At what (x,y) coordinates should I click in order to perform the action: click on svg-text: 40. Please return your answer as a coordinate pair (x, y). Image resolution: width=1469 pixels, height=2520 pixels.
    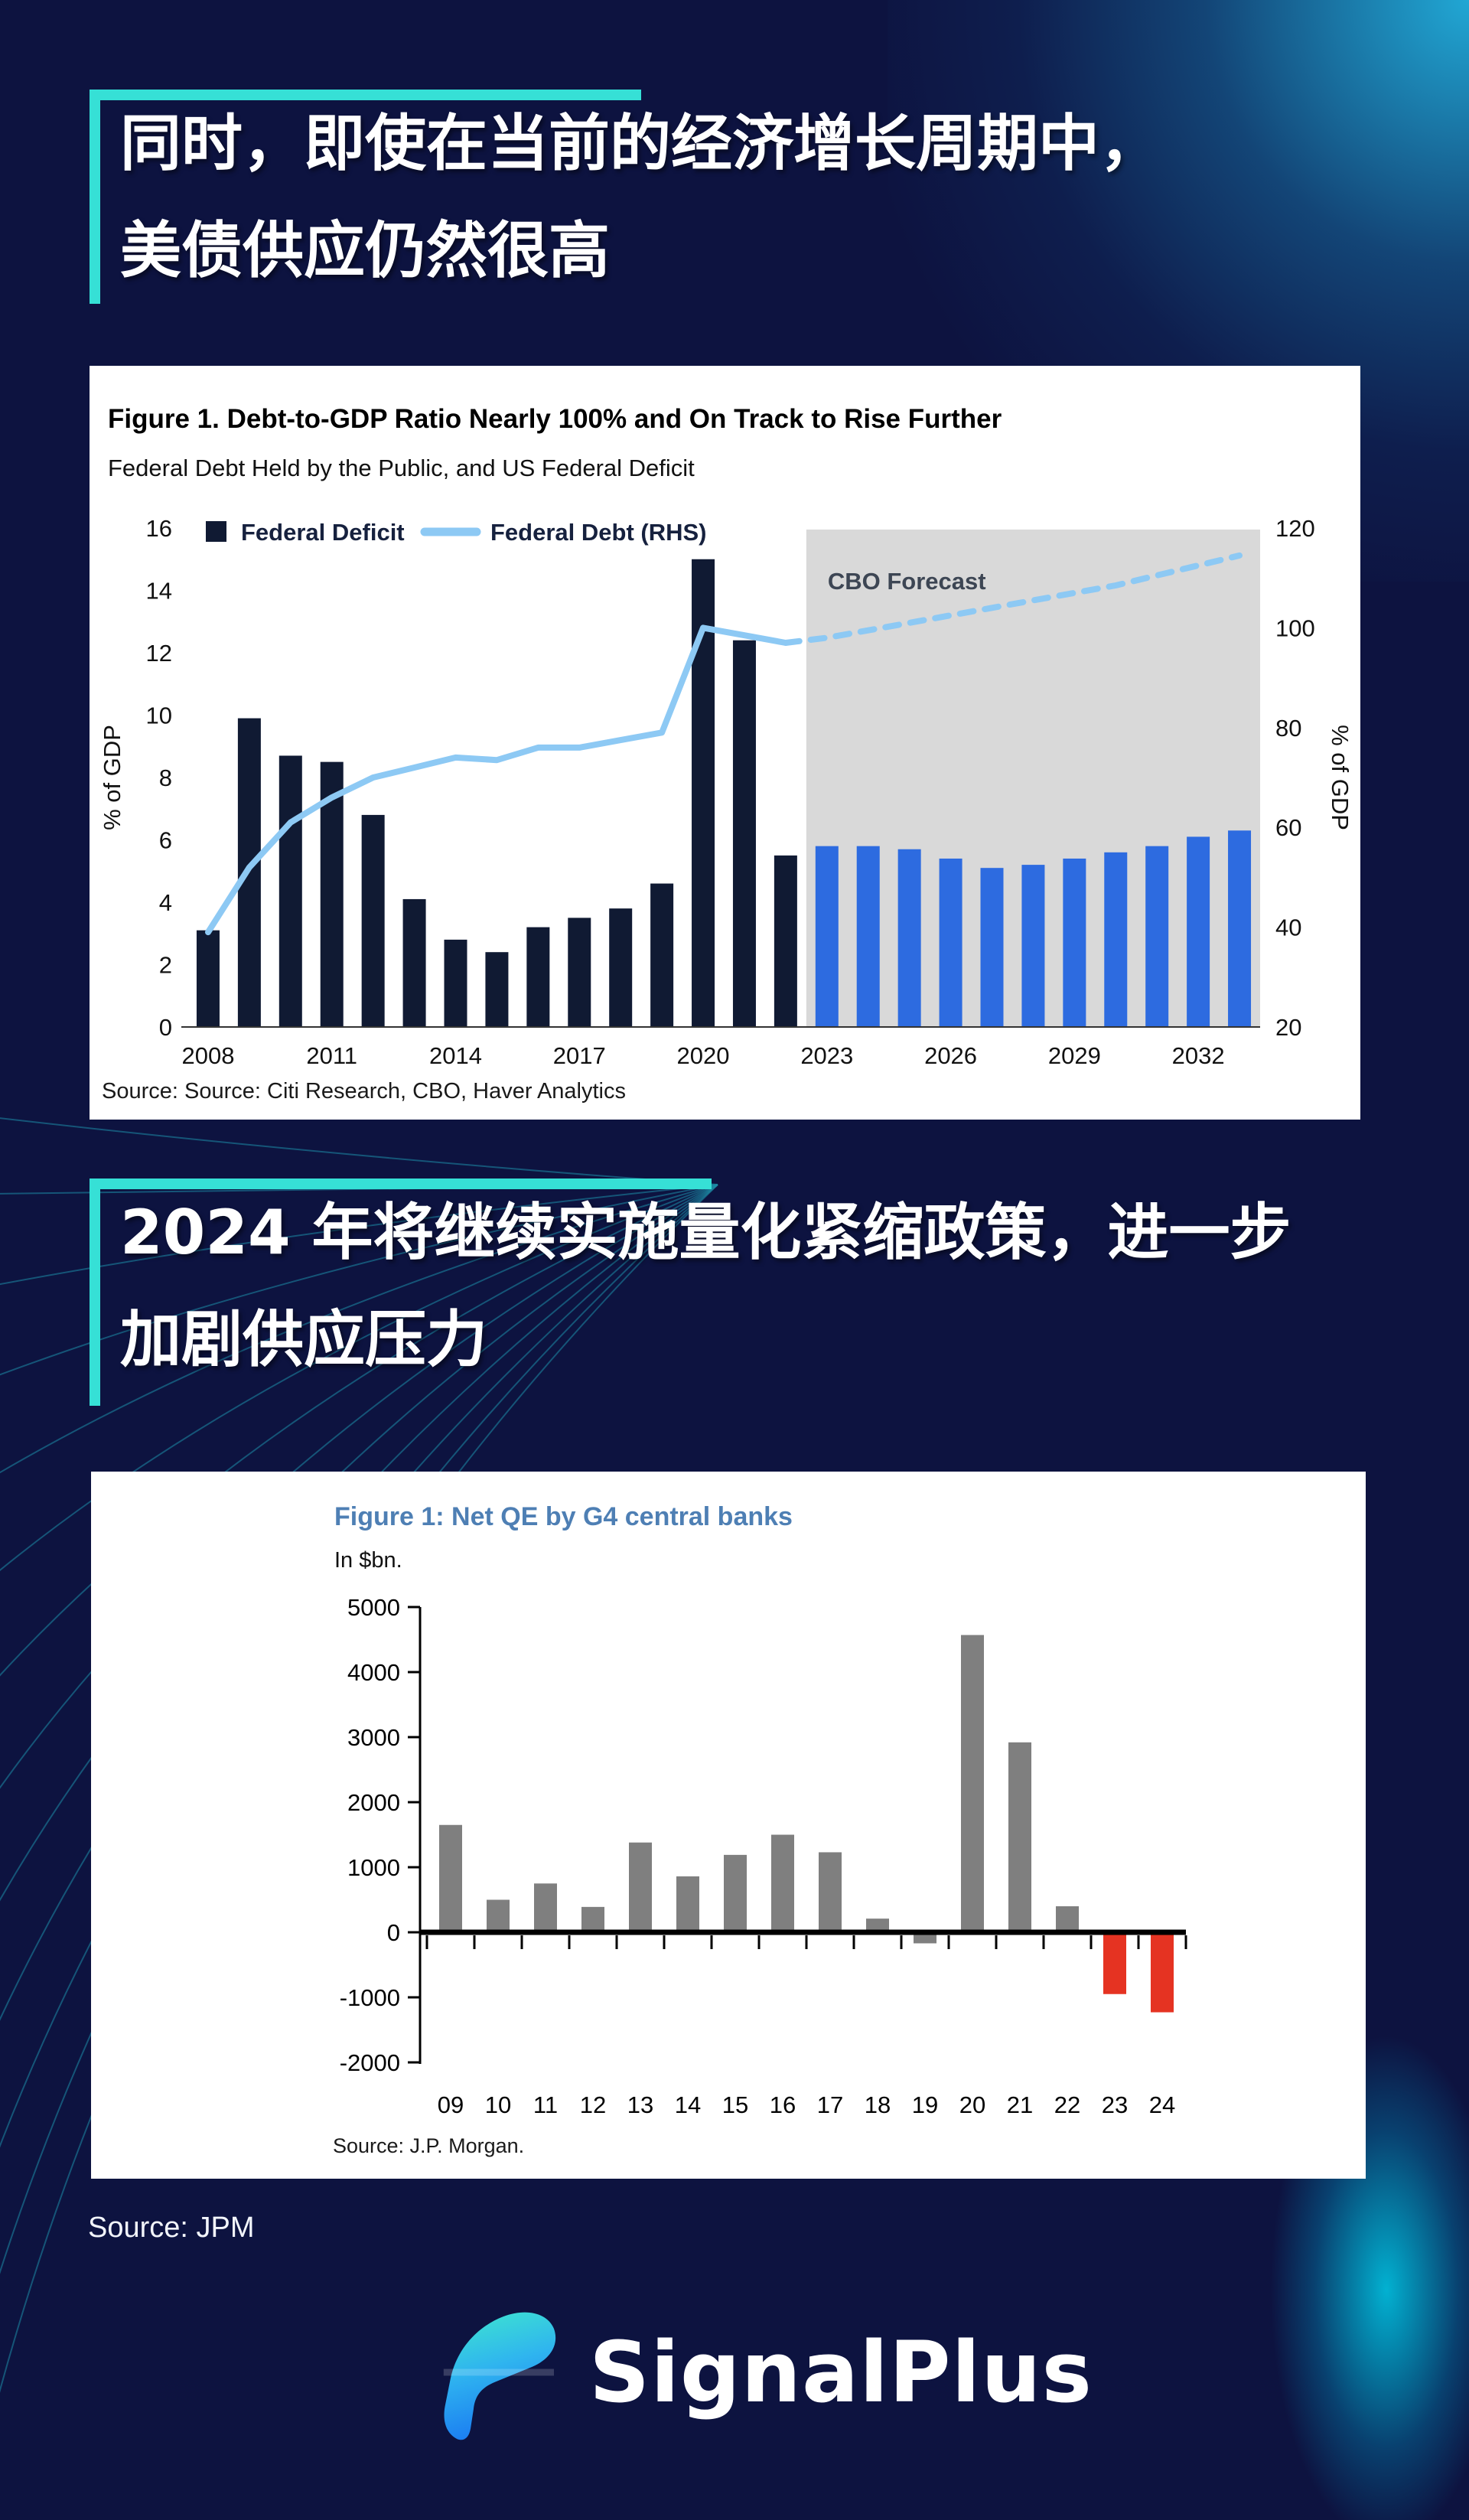
    Looking at the image, I should click on (1288, 928).